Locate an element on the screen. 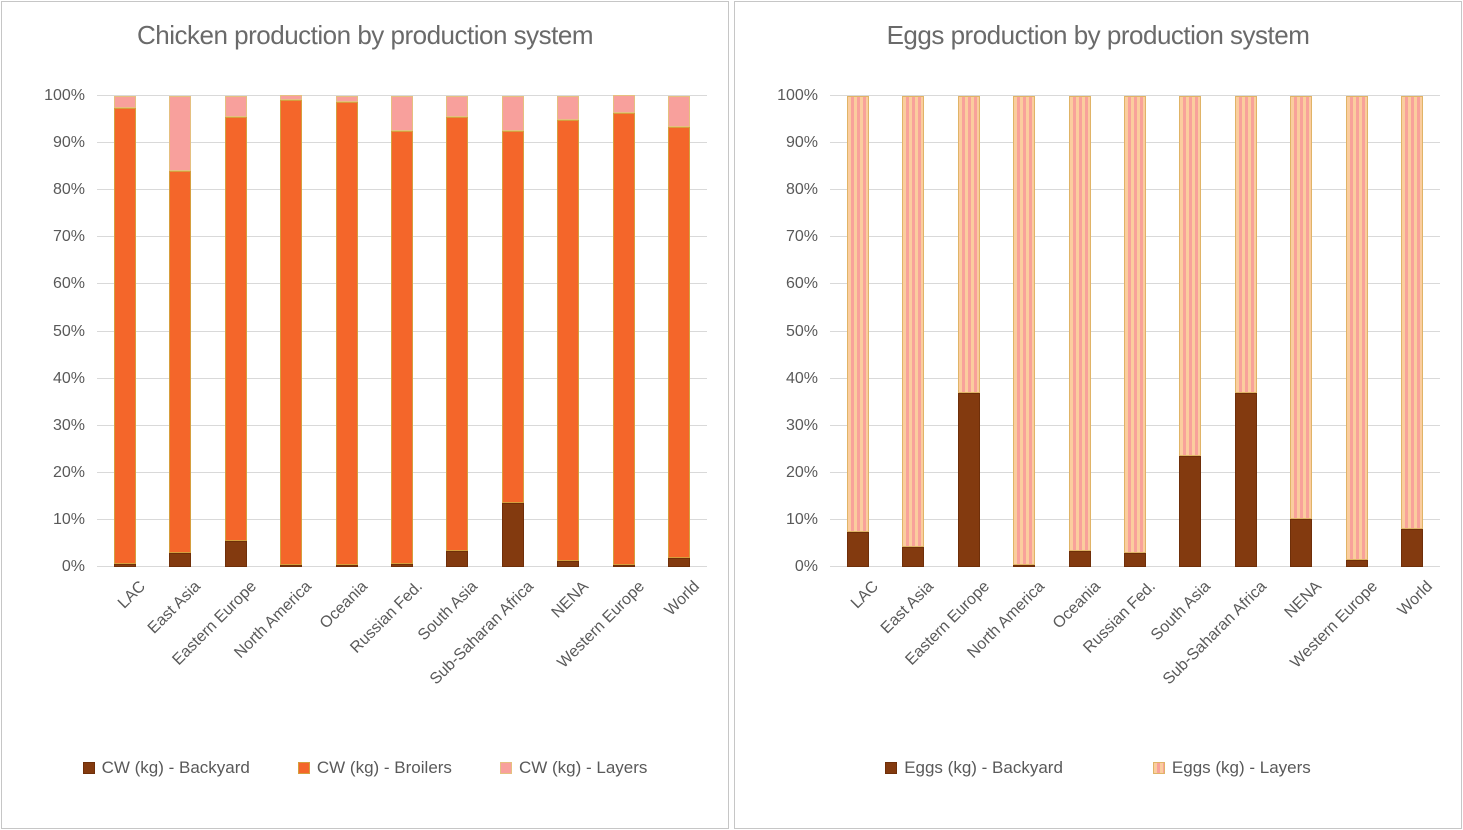 This screenshot has height=830, width=1463. y-axis-tick-label: 50% is located at coordinates (68, 331).